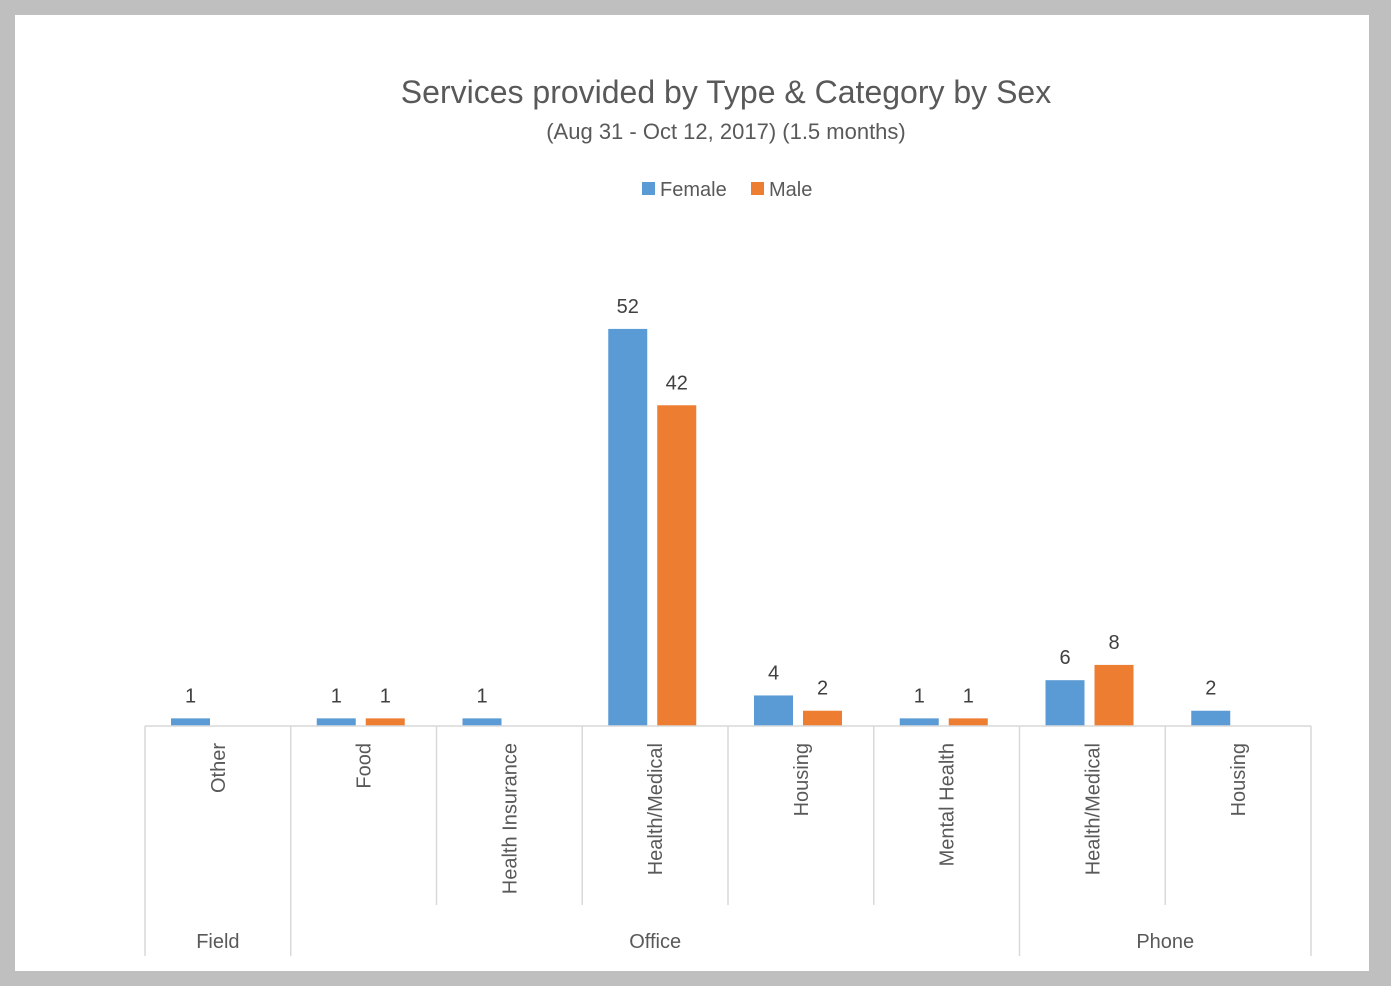  Describe the element at coordinates (693, 190) in the screenshot. I see `legend-label-female: Female` at that location.